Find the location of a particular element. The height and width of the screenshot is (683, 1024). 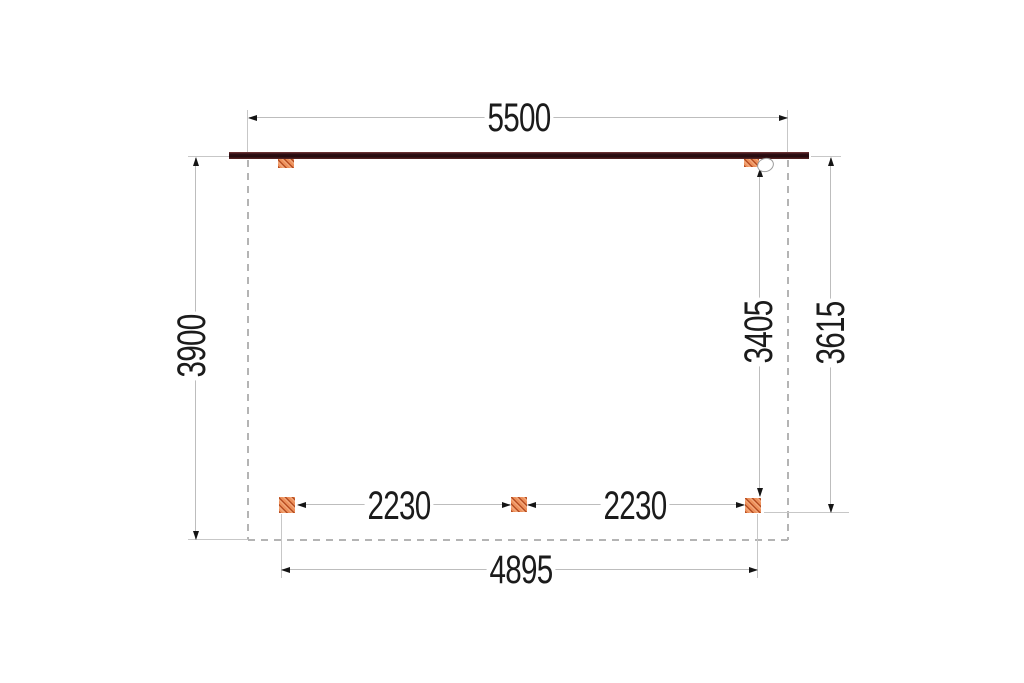

dim-width-arrow-right is located at coordinates (783, 118).